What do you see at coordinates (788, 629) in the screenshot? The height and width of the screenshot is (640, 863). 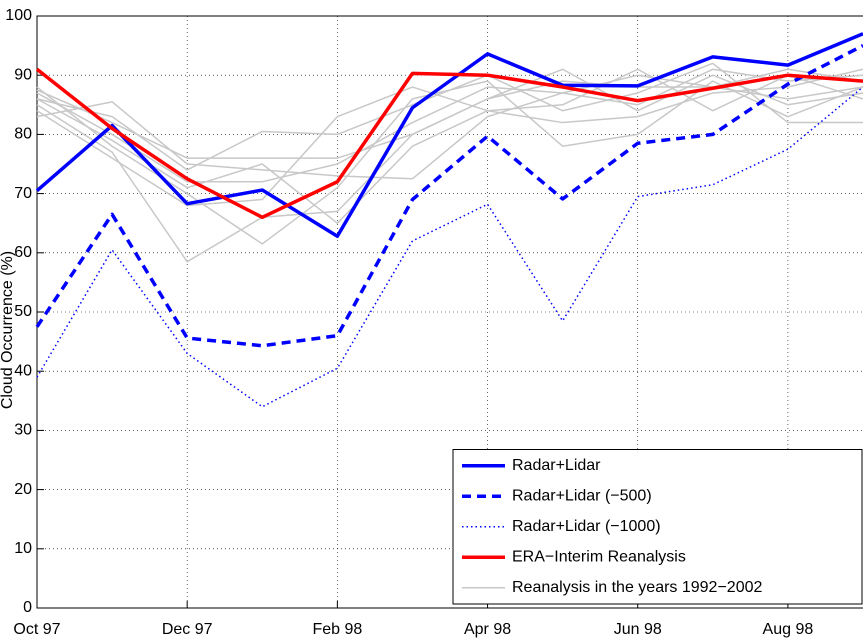 I see `x-tick-label: Aug 98` at bounding box center [788, 629].